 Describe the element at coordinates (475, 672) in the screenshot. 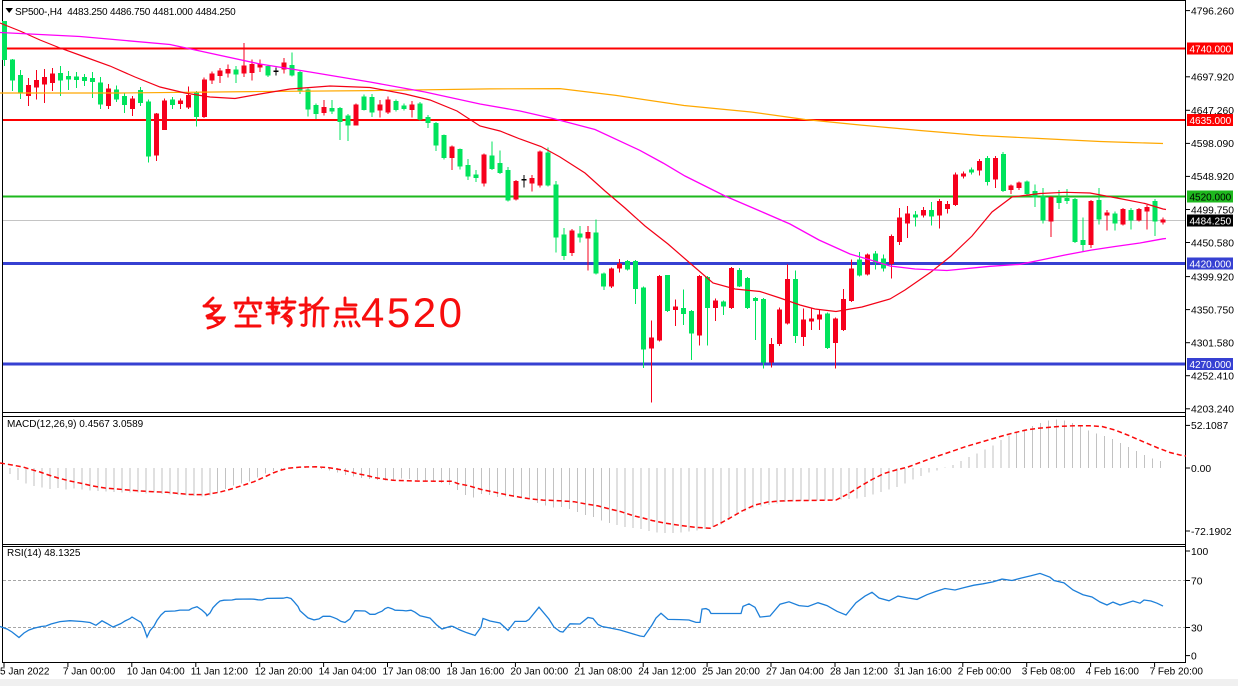

I see `svg-text: 18 Jan 16:00` at that location.